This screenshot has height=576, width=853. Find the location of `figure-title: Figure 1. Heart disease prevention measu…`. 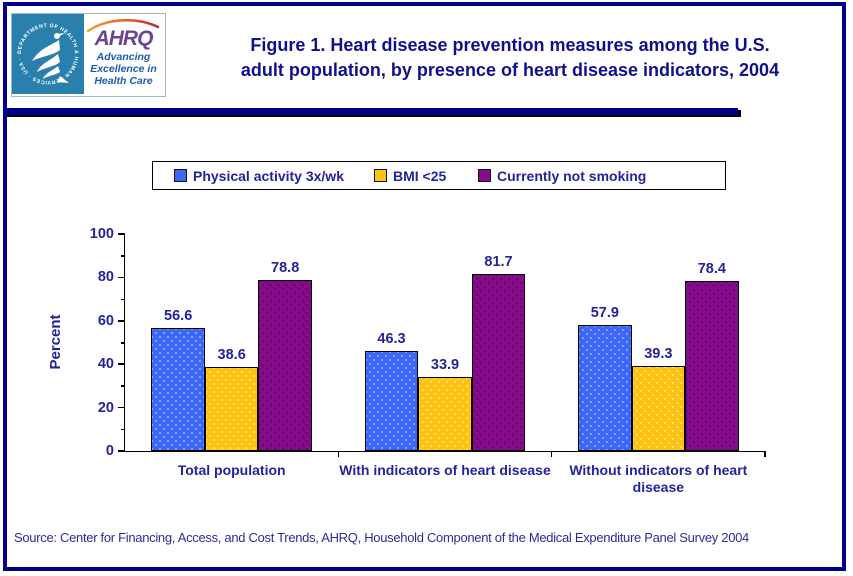

figure-title: Figure 1. Heart disease prevention measu… is located at coordinates (510, 58).